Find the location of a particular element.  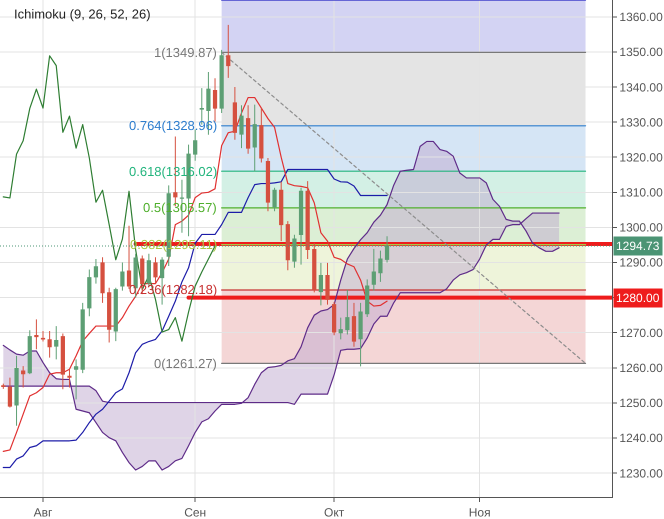

y-tick-label: 1360.00 is located at coordinates (641, 17).